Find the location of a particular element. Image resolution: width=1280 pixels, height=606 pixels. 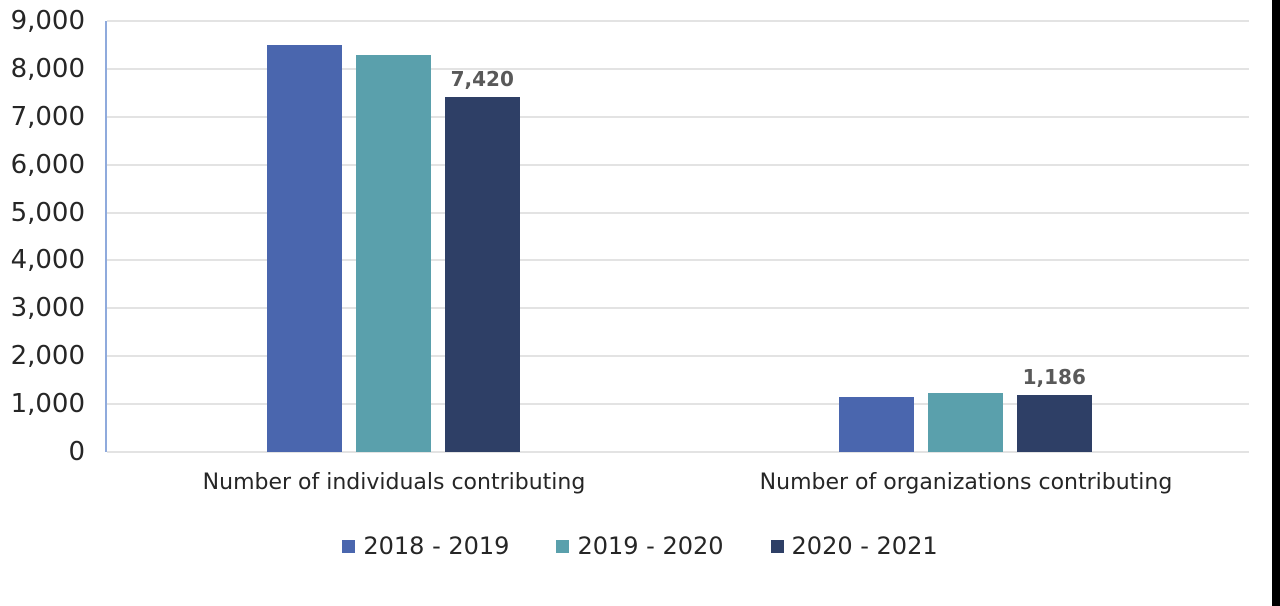

bar-series2-group0 is located at coordinates (482, 274).